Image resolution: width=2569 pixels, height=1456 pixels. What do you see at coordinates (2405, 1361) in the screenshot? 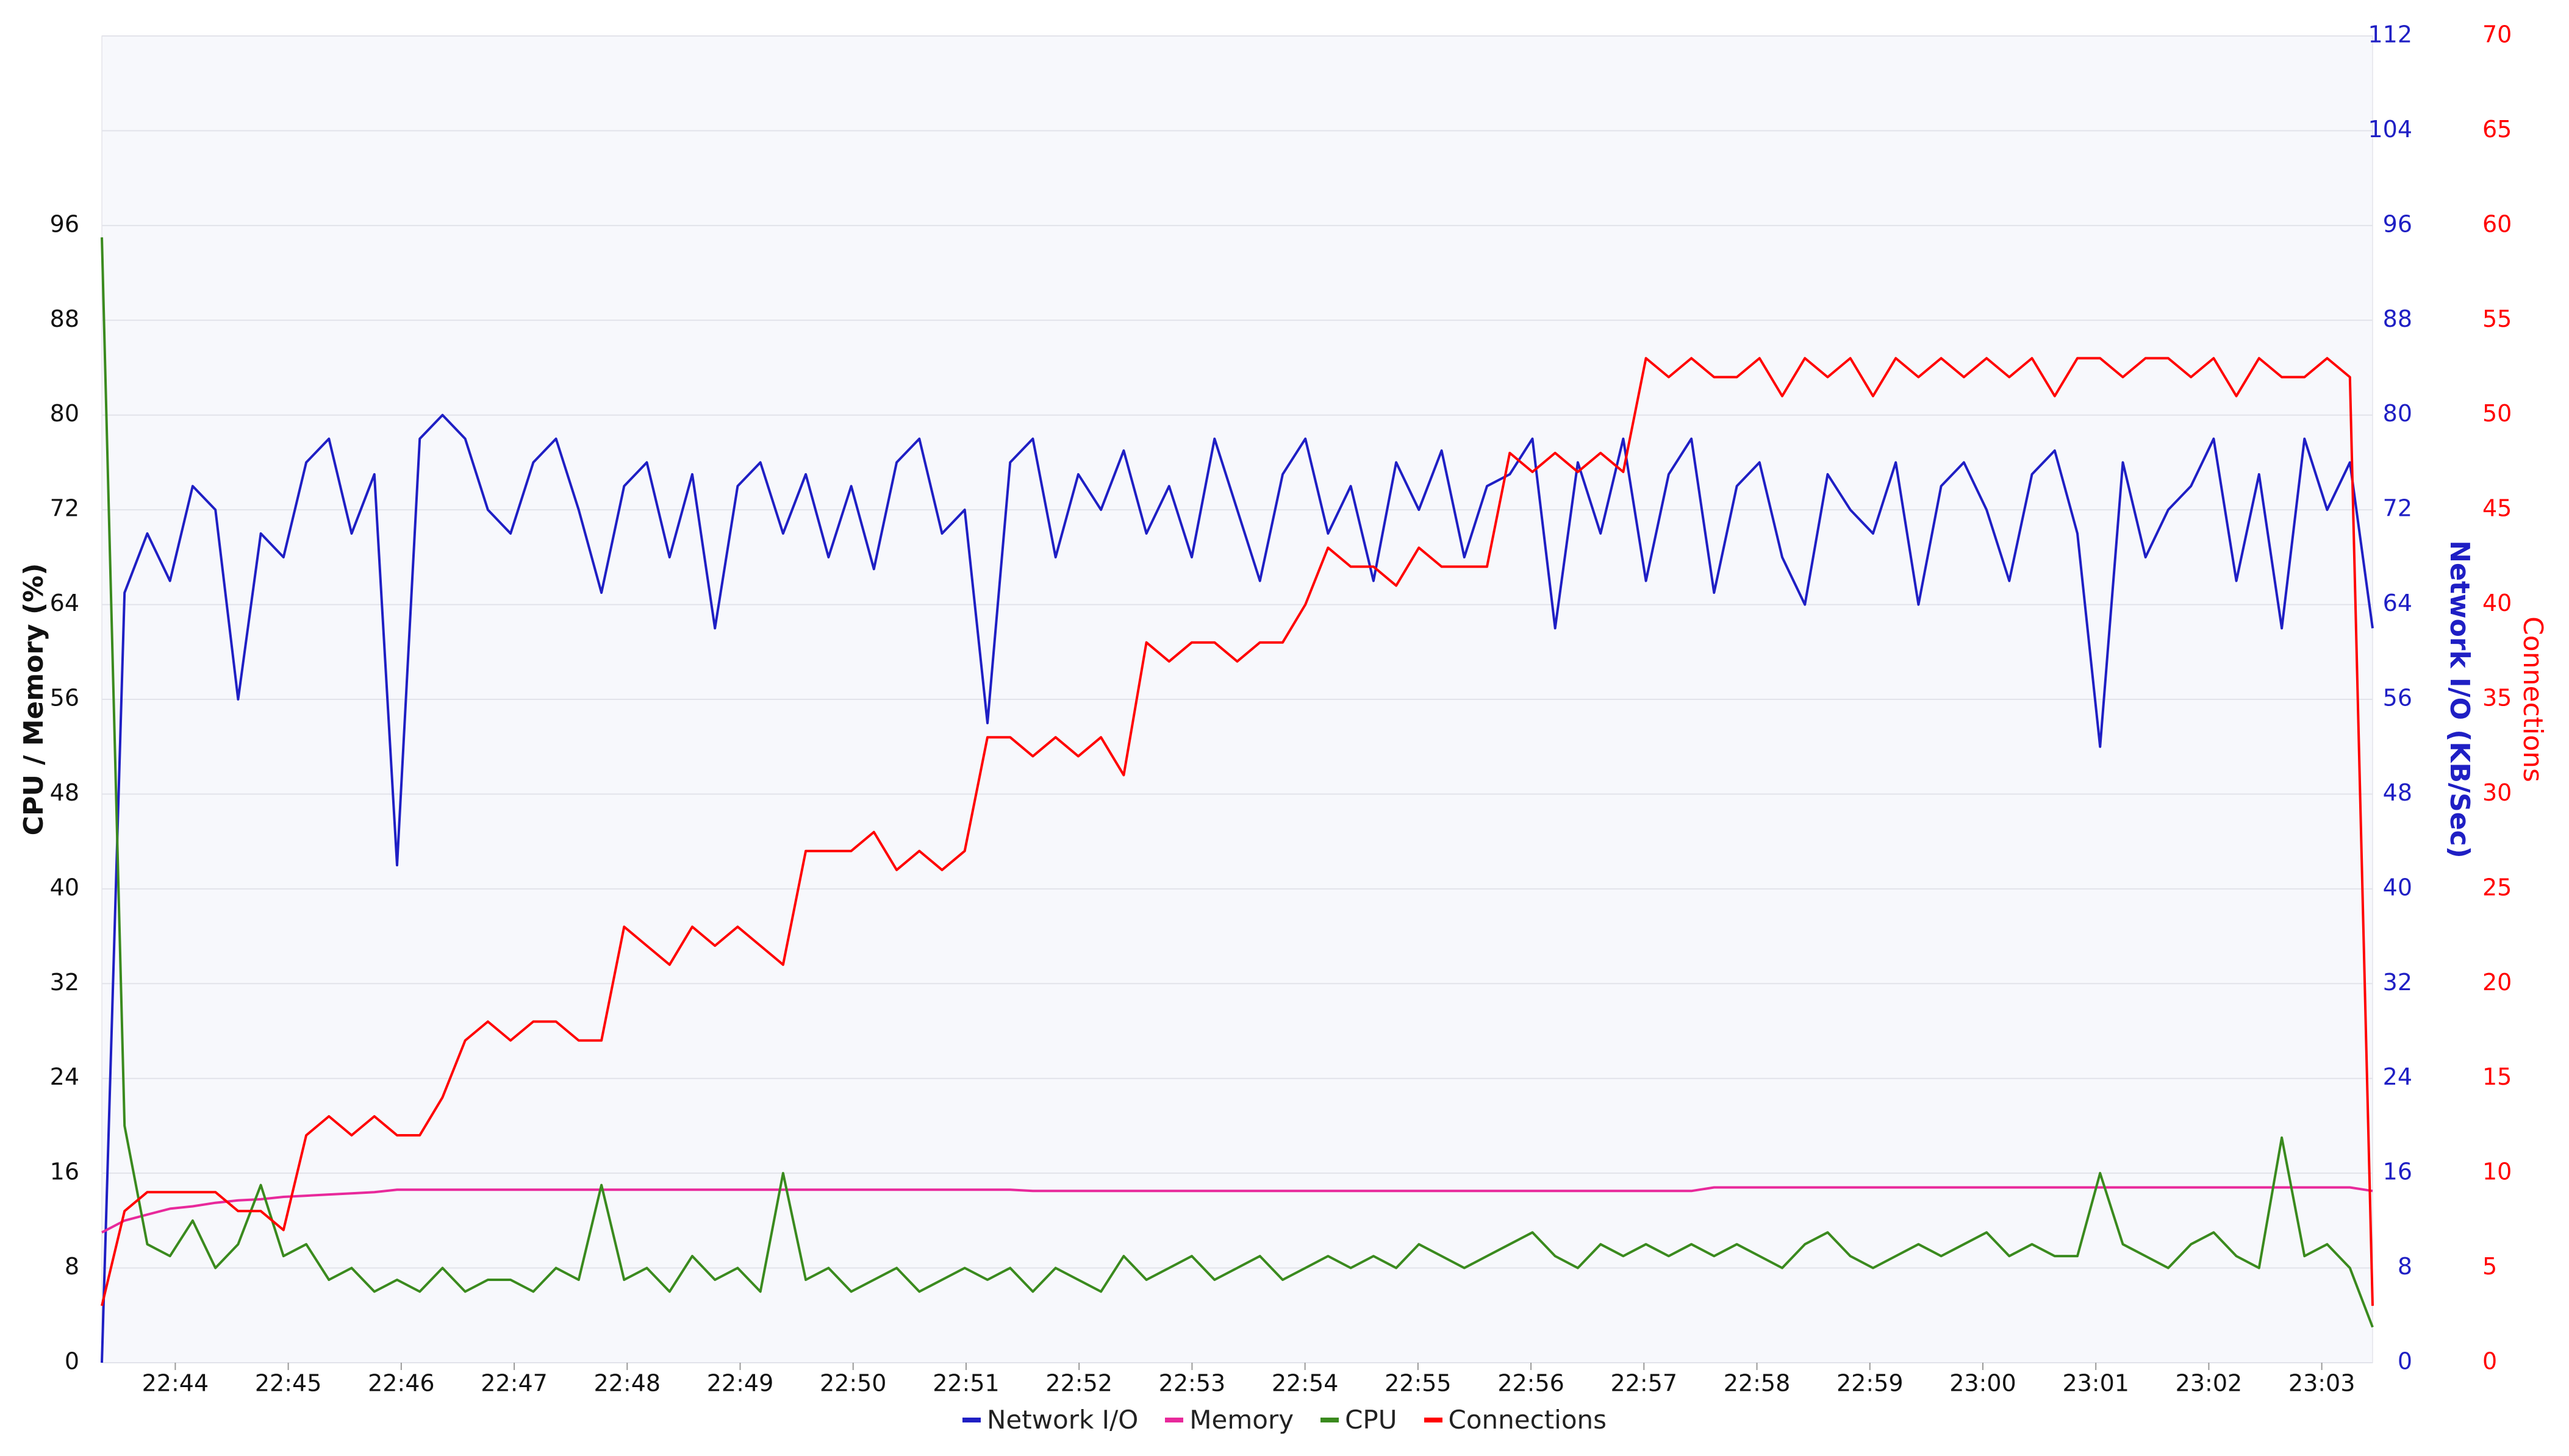
I see `y2-tick-label: 0` at bounding box center [2405, 1361].